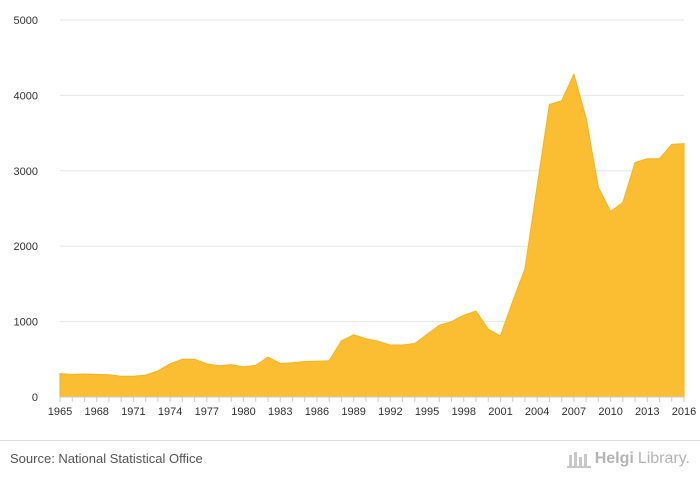 This screenshot has height=484, width=700. Describe the element at coordinates (537, 412) in the screenshot. I see `x-tick-label: 2004` at that location.